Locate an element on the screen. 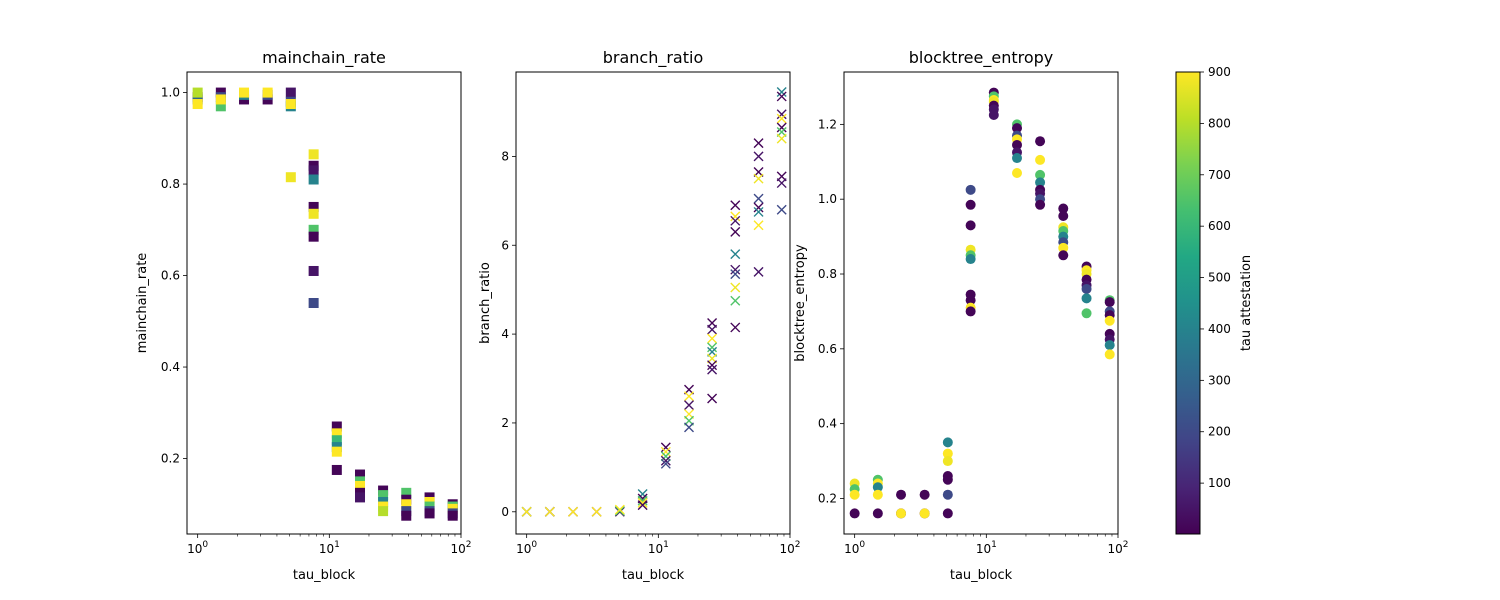  y-tick-label: 6 is located at coordinates (505, 245).